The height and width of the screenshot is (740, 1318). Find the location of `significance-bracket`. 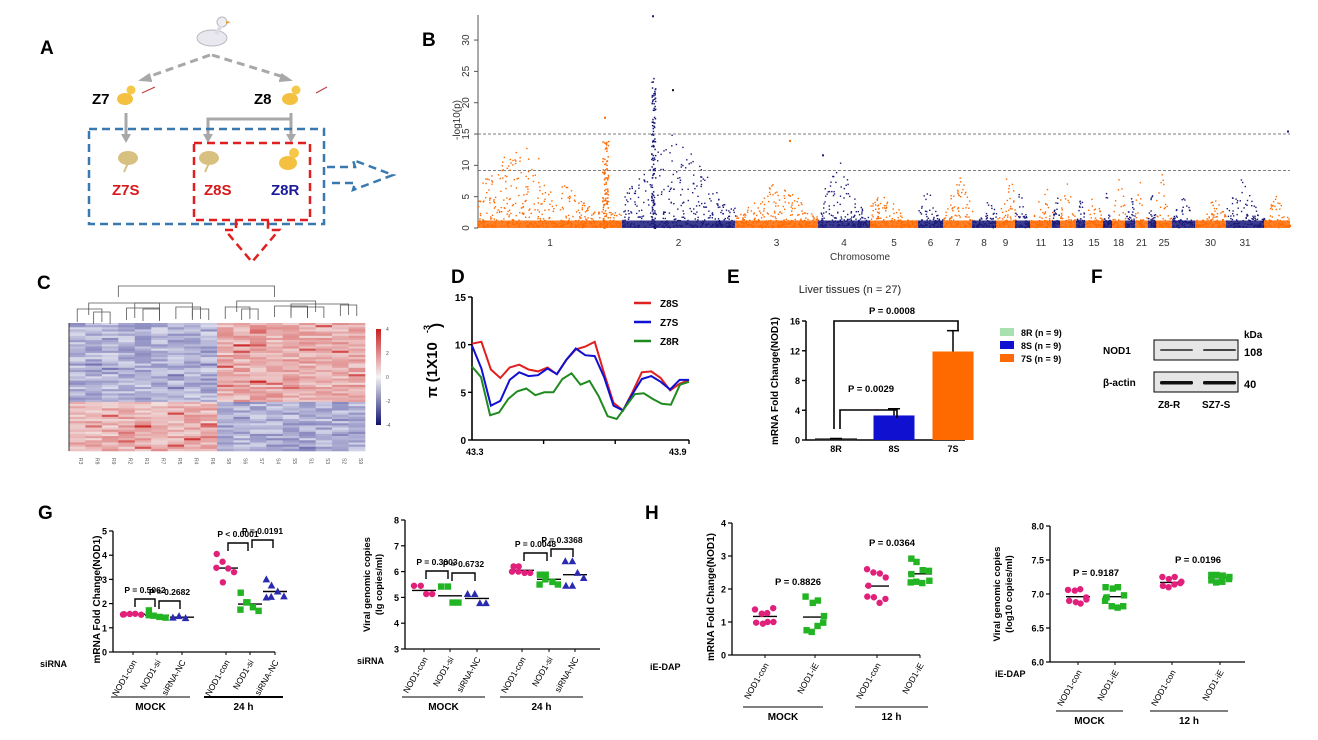

significance-bracket is located at coordinates (145, 602).